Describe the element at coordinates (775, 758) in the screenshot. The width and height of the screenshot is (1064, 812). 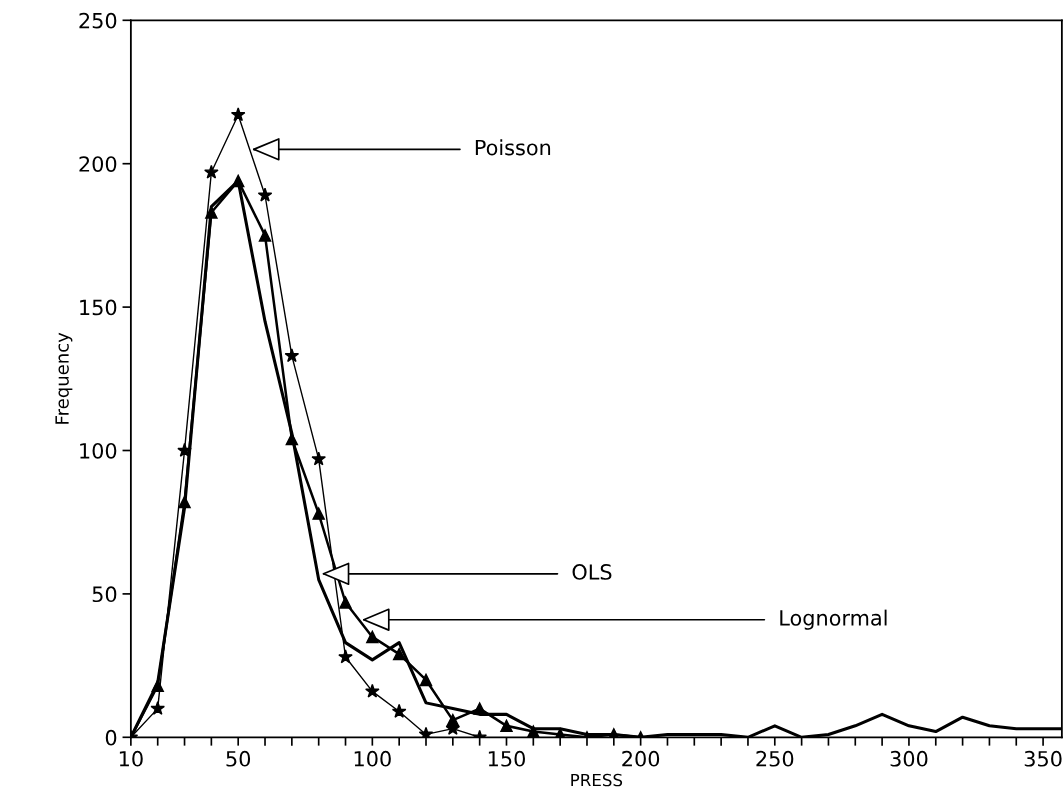
I see `x-tick-label: 250` at that location.